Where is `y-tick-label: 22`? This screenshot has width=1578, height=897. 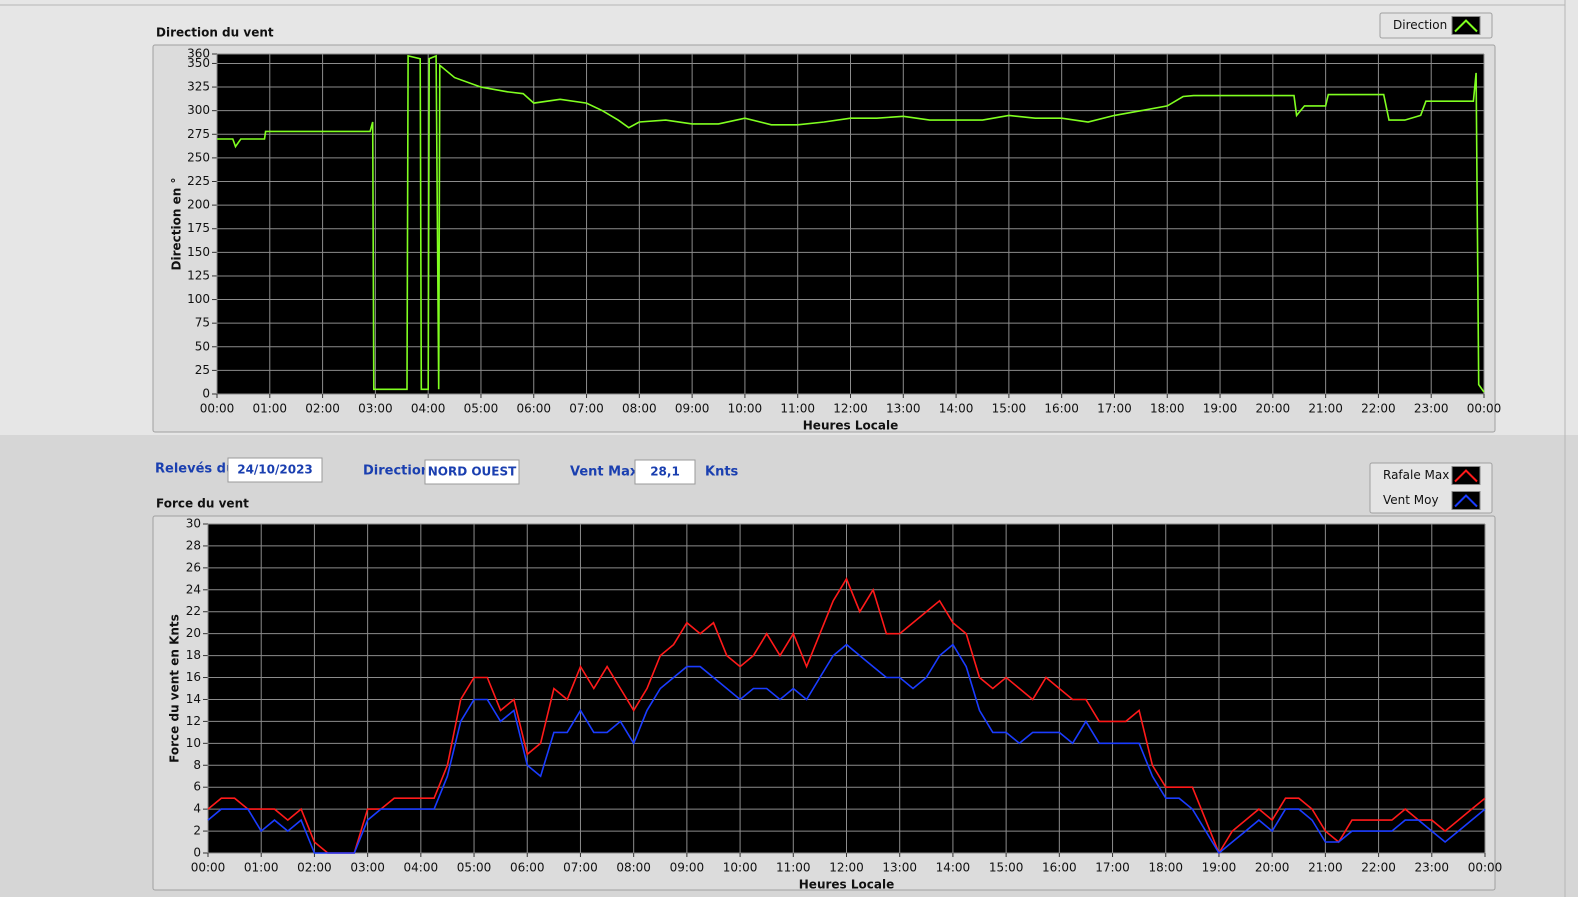
y-tick-label: 22 is located at coordinates (193, 611).